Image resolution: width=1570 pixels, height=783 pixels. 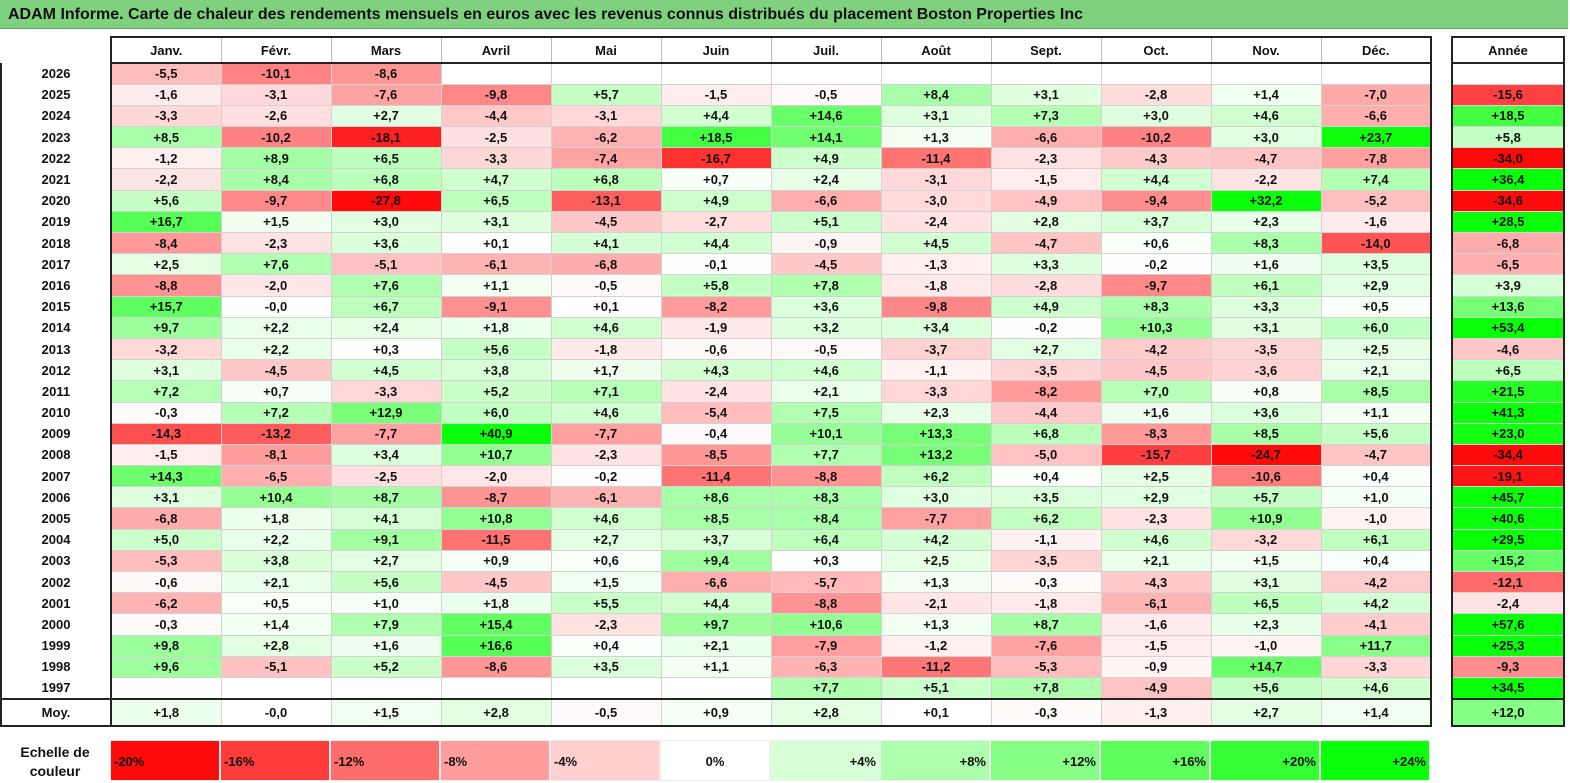 I want to click on annual-cell: +40,6, so click(x=1508, y=518).